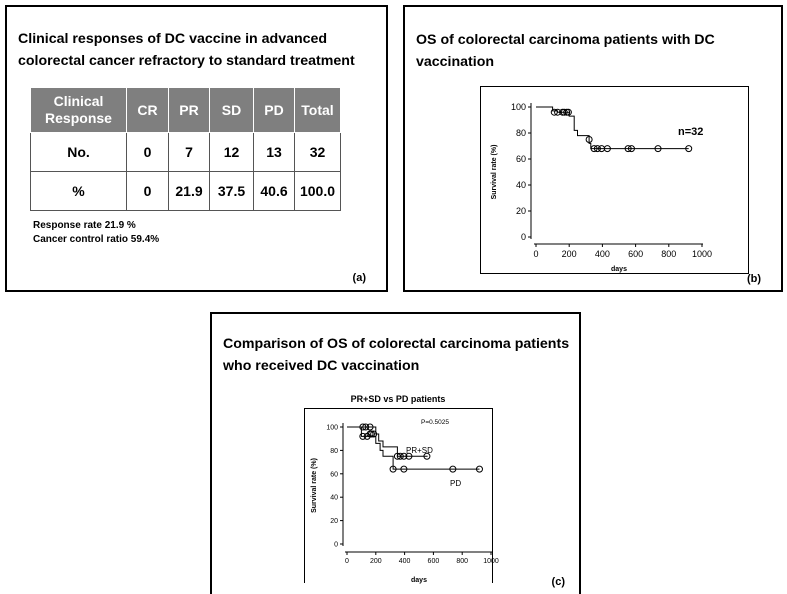 This screenshot has width=787, height=594. I want to click on table-cell: 32, so click(317, 152).